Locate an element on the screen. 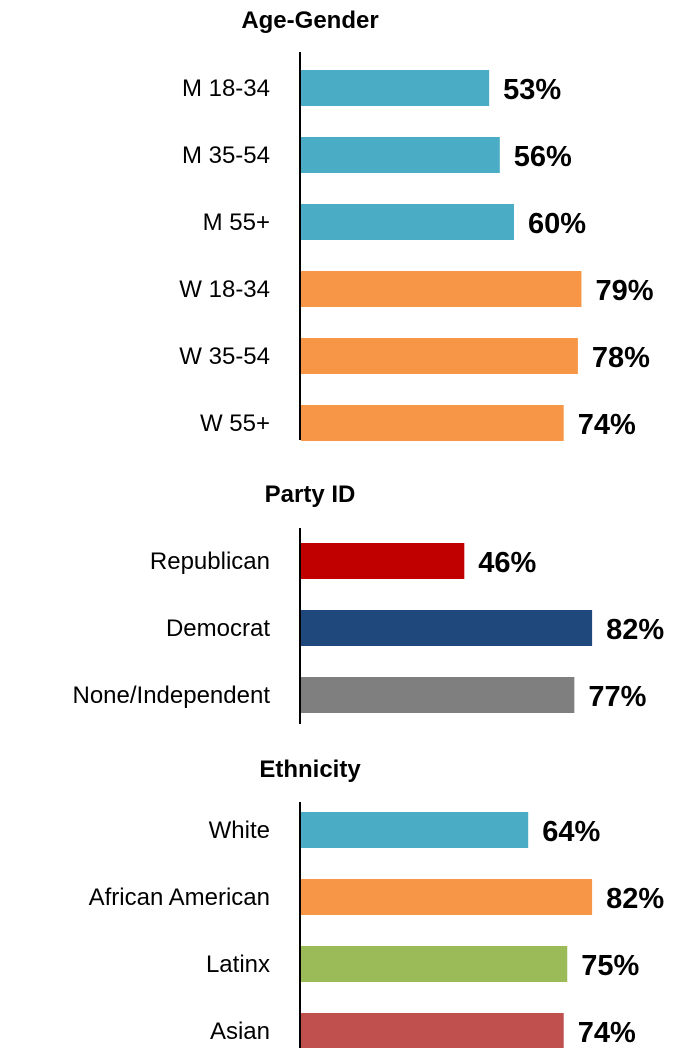 The width and height of the screenshot is (684, 1048). value-label-m-35-54: 56% is located at coordinates (543, 157).